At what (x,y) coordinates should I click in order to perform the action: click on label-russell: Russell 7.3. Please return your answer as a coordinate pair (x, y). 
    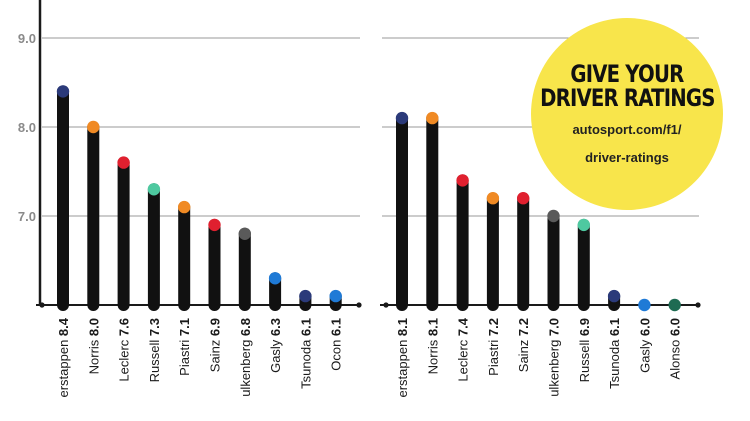
    Looking at the image, I should click on (154, 350).